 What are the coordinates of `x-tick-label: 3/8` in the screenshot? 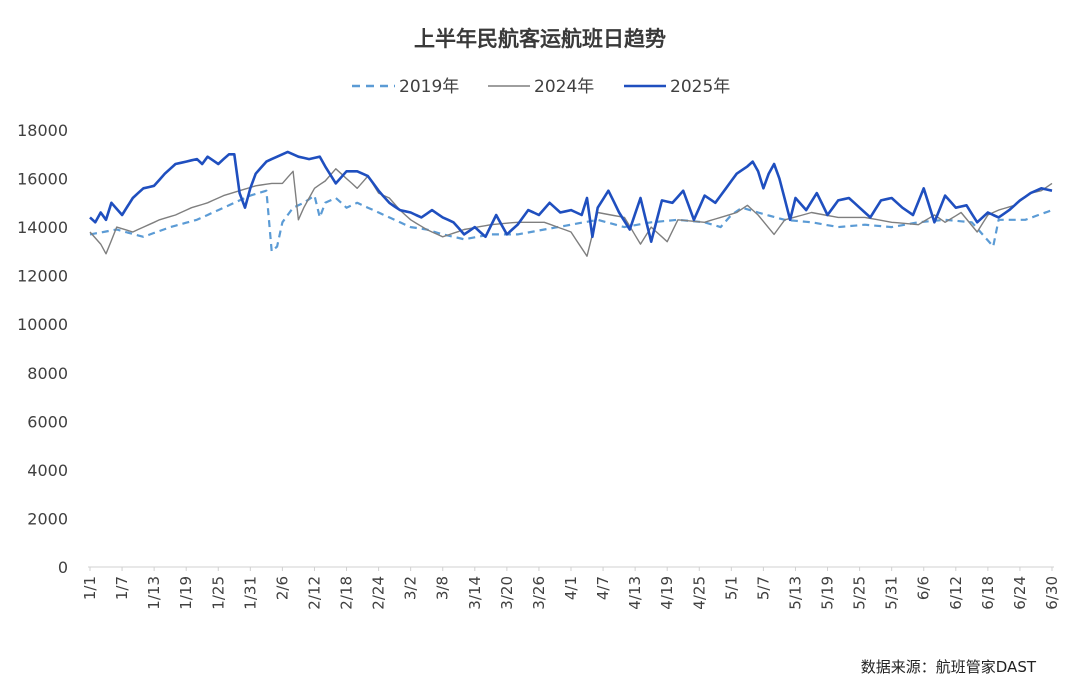 It's located at (443, 588).